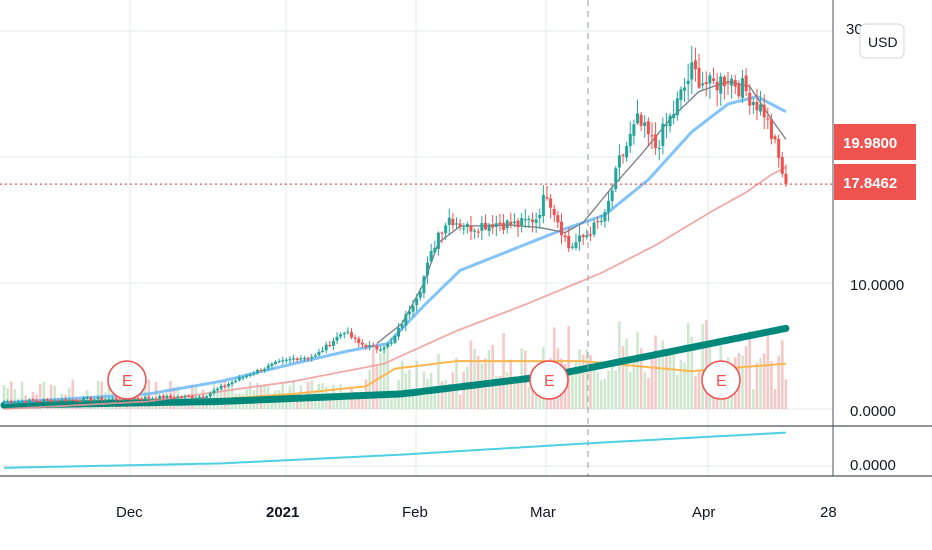  I want to click on currency-button, so click(882, 41).